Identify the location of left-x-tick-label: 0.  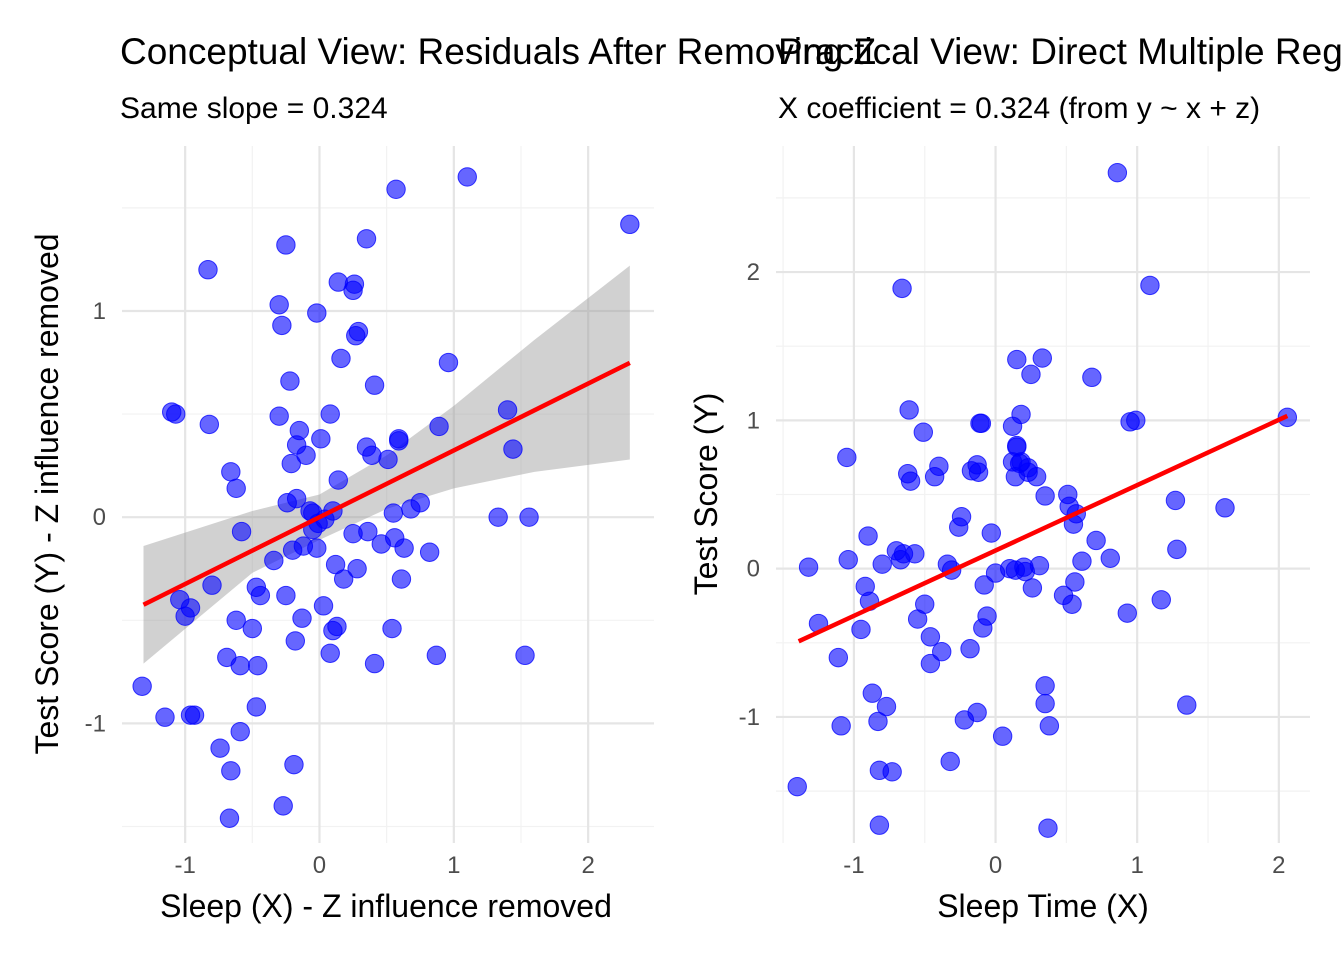
(319, 865).